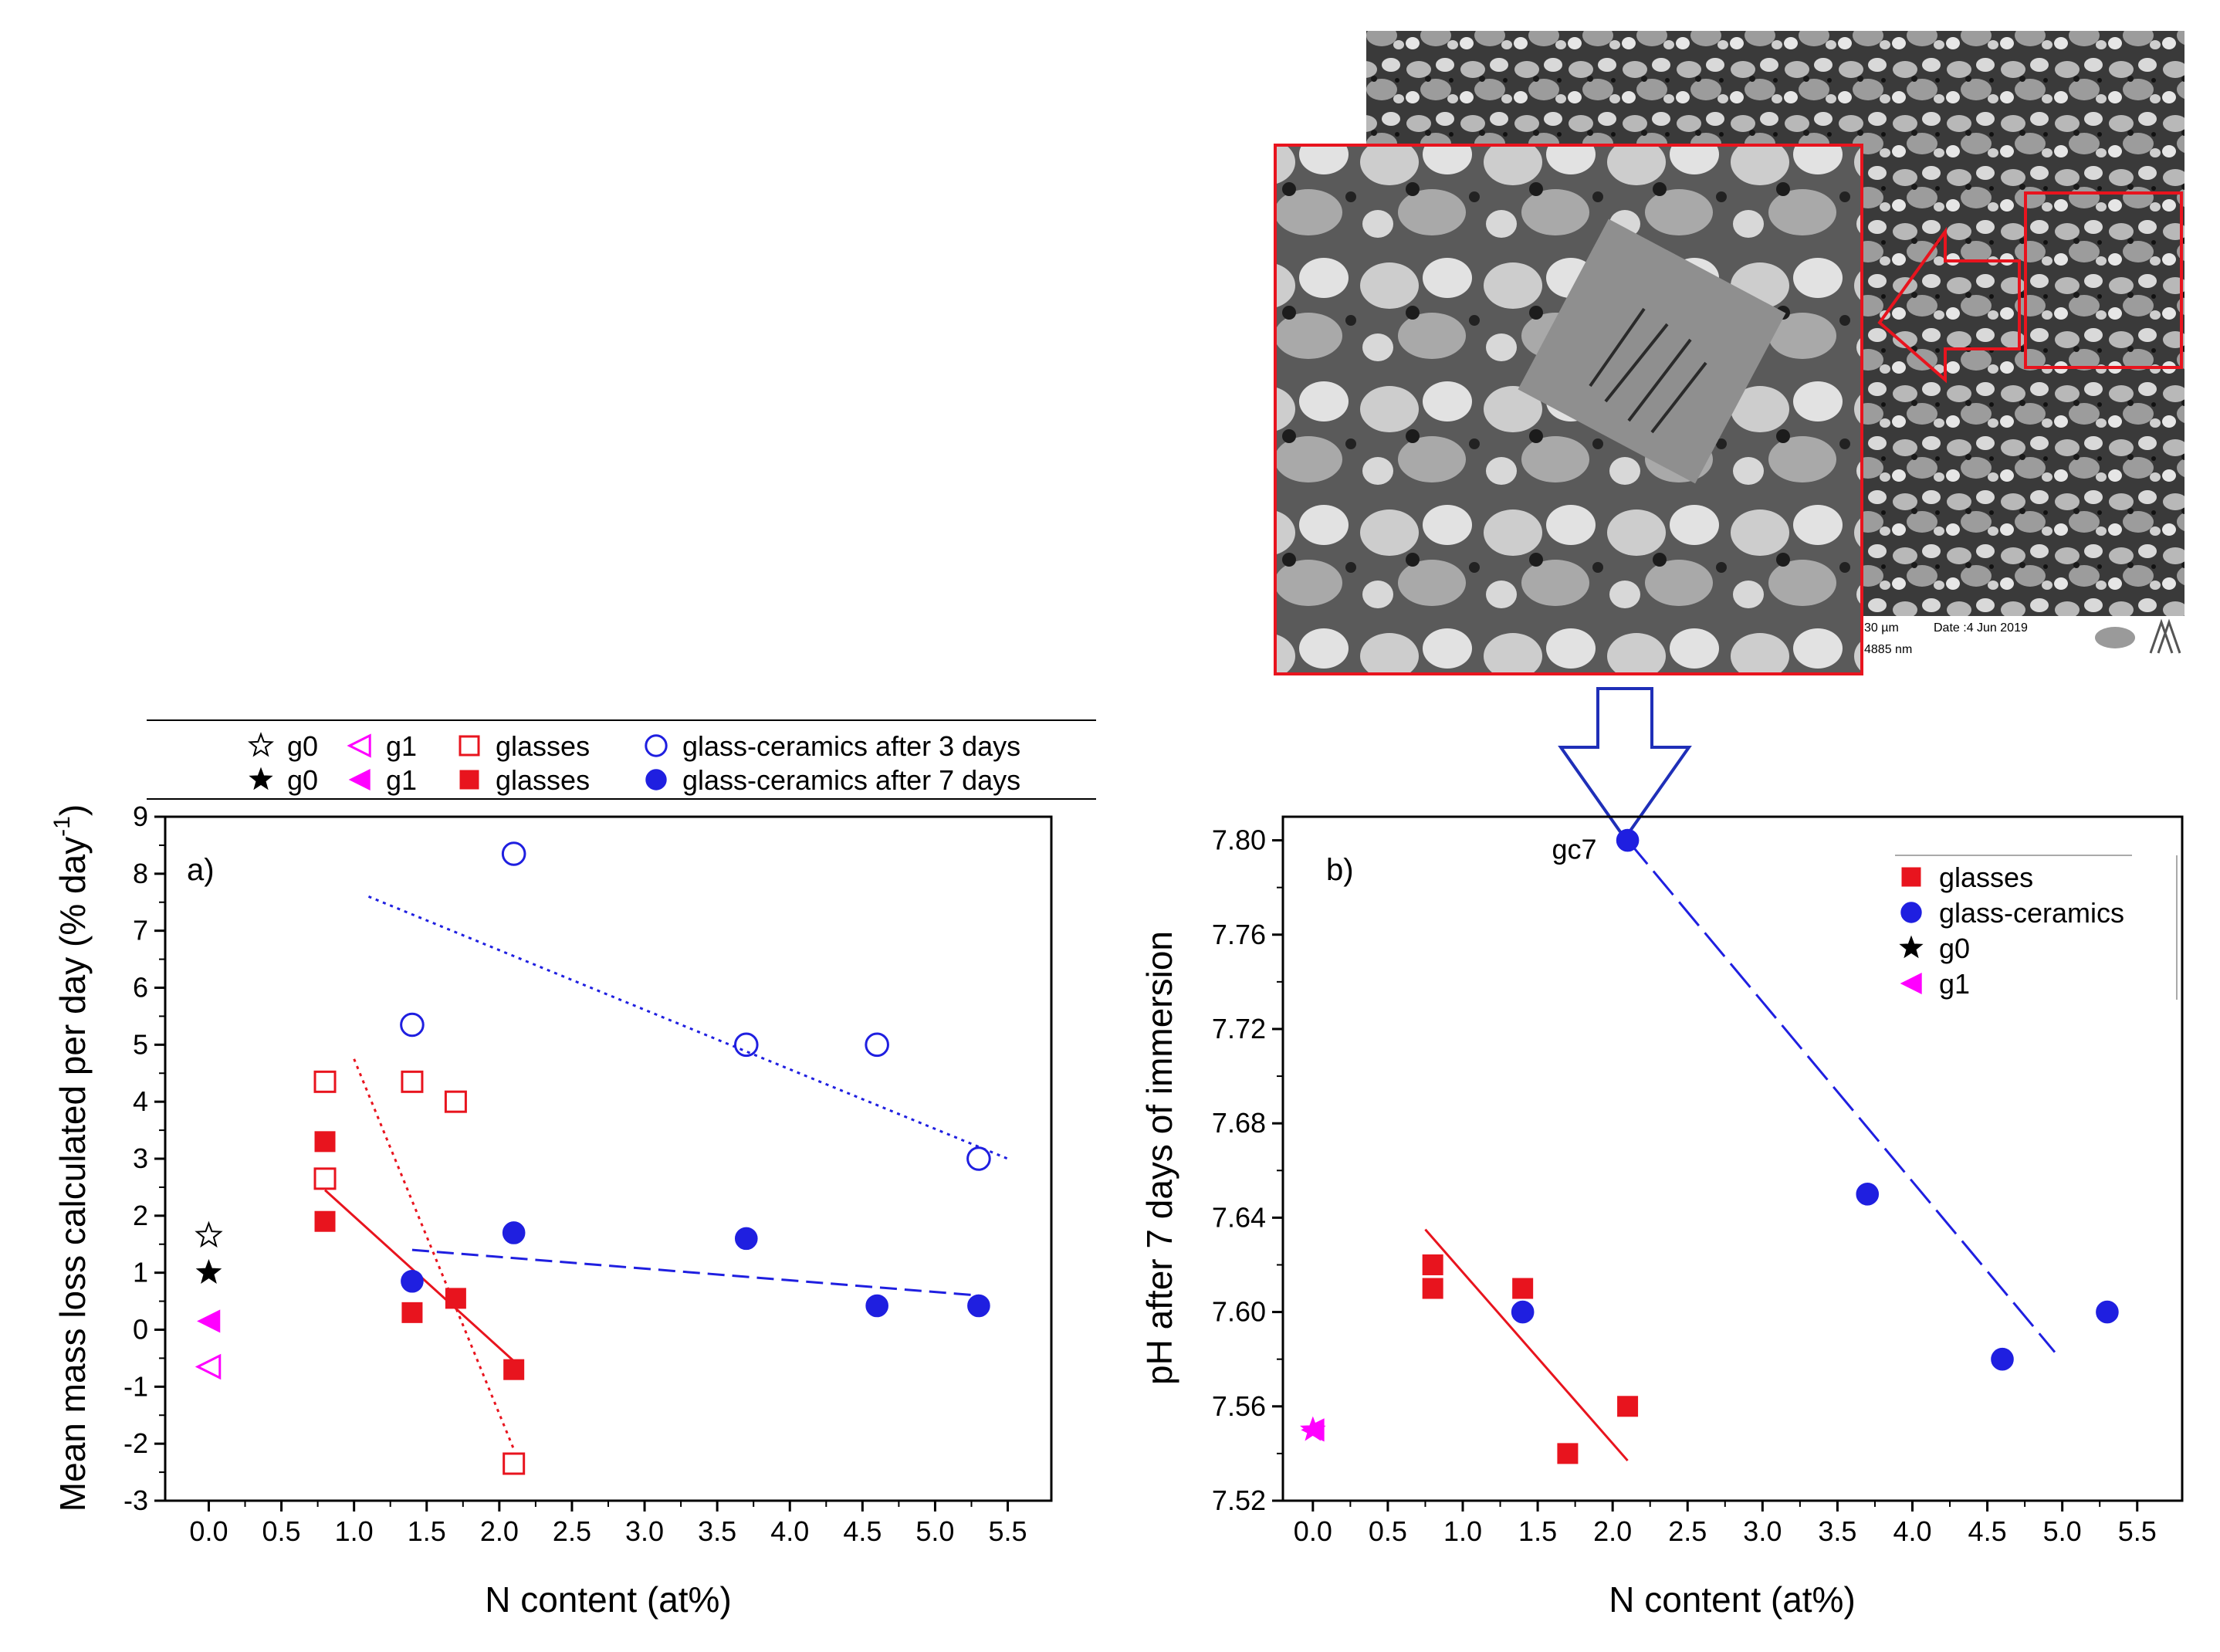  Describe the element at coordinates (851, 746) in the screenshot. I see `chart-a-legend-label: glass-ceramics after 3 days` at that location.